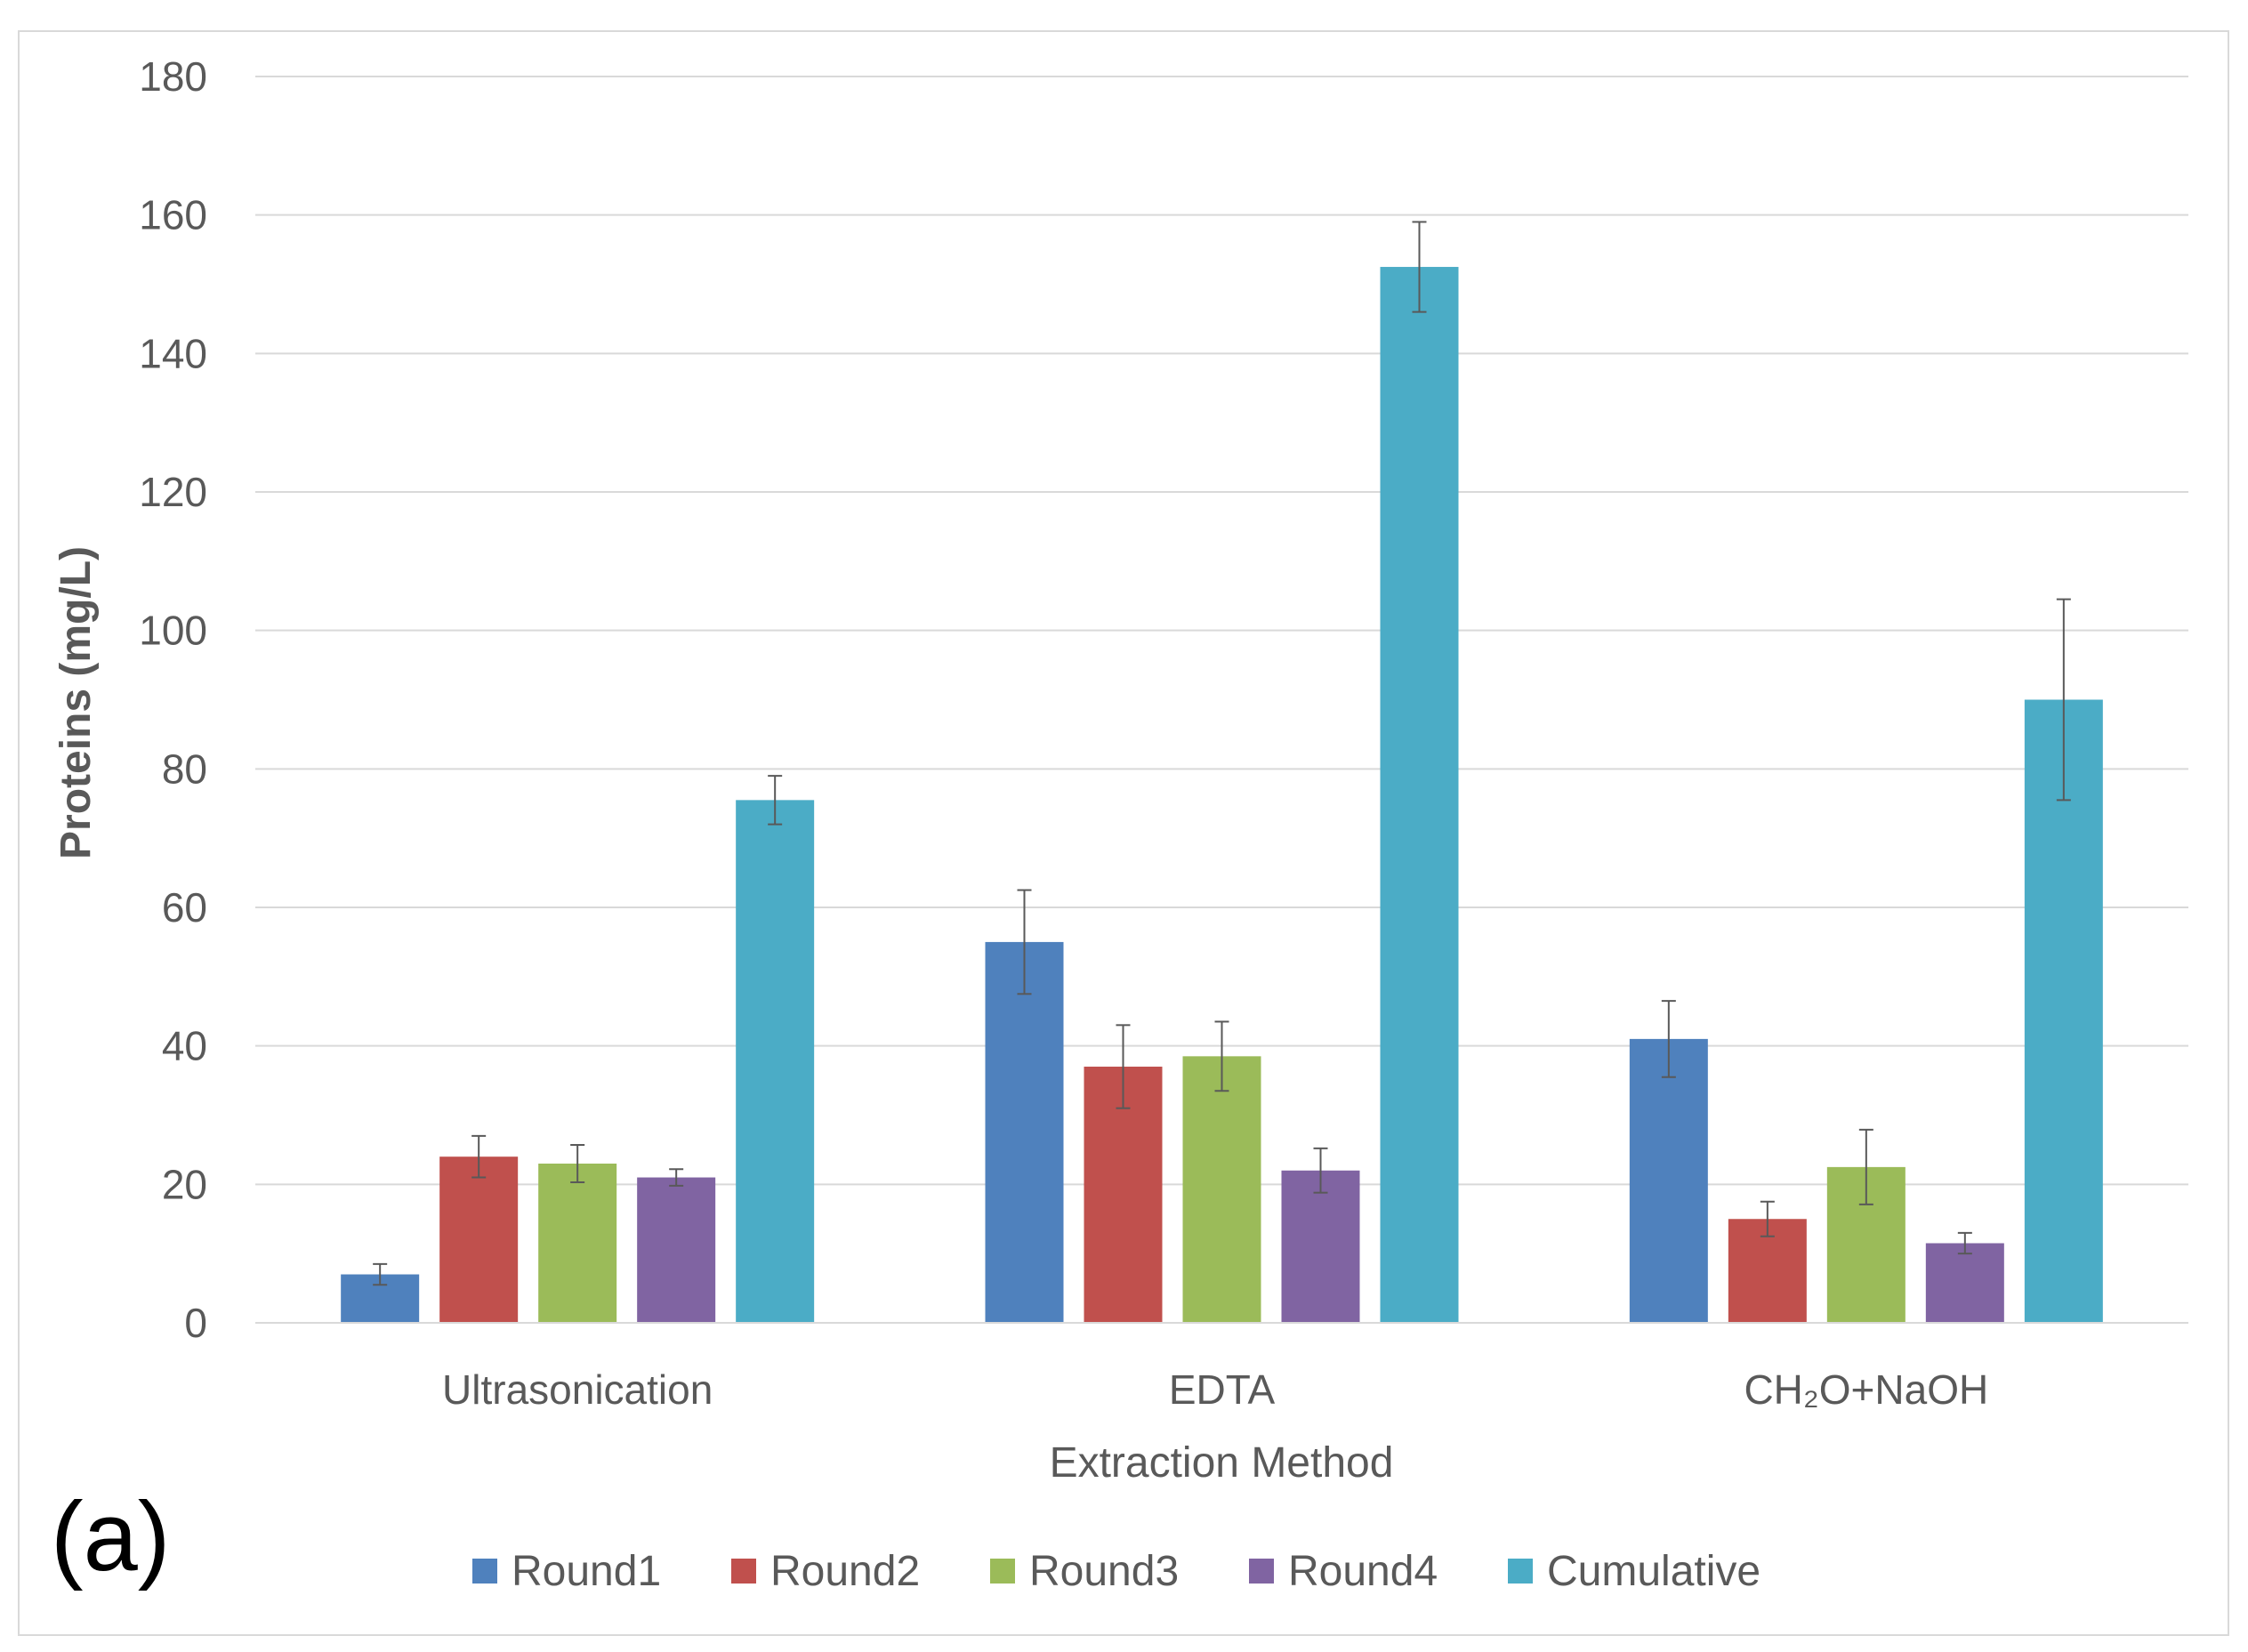  What do you see at coordinates (111, 1537) in the screenshot?
I see `panel-label: (a)` at bounding box center [111, 1537].